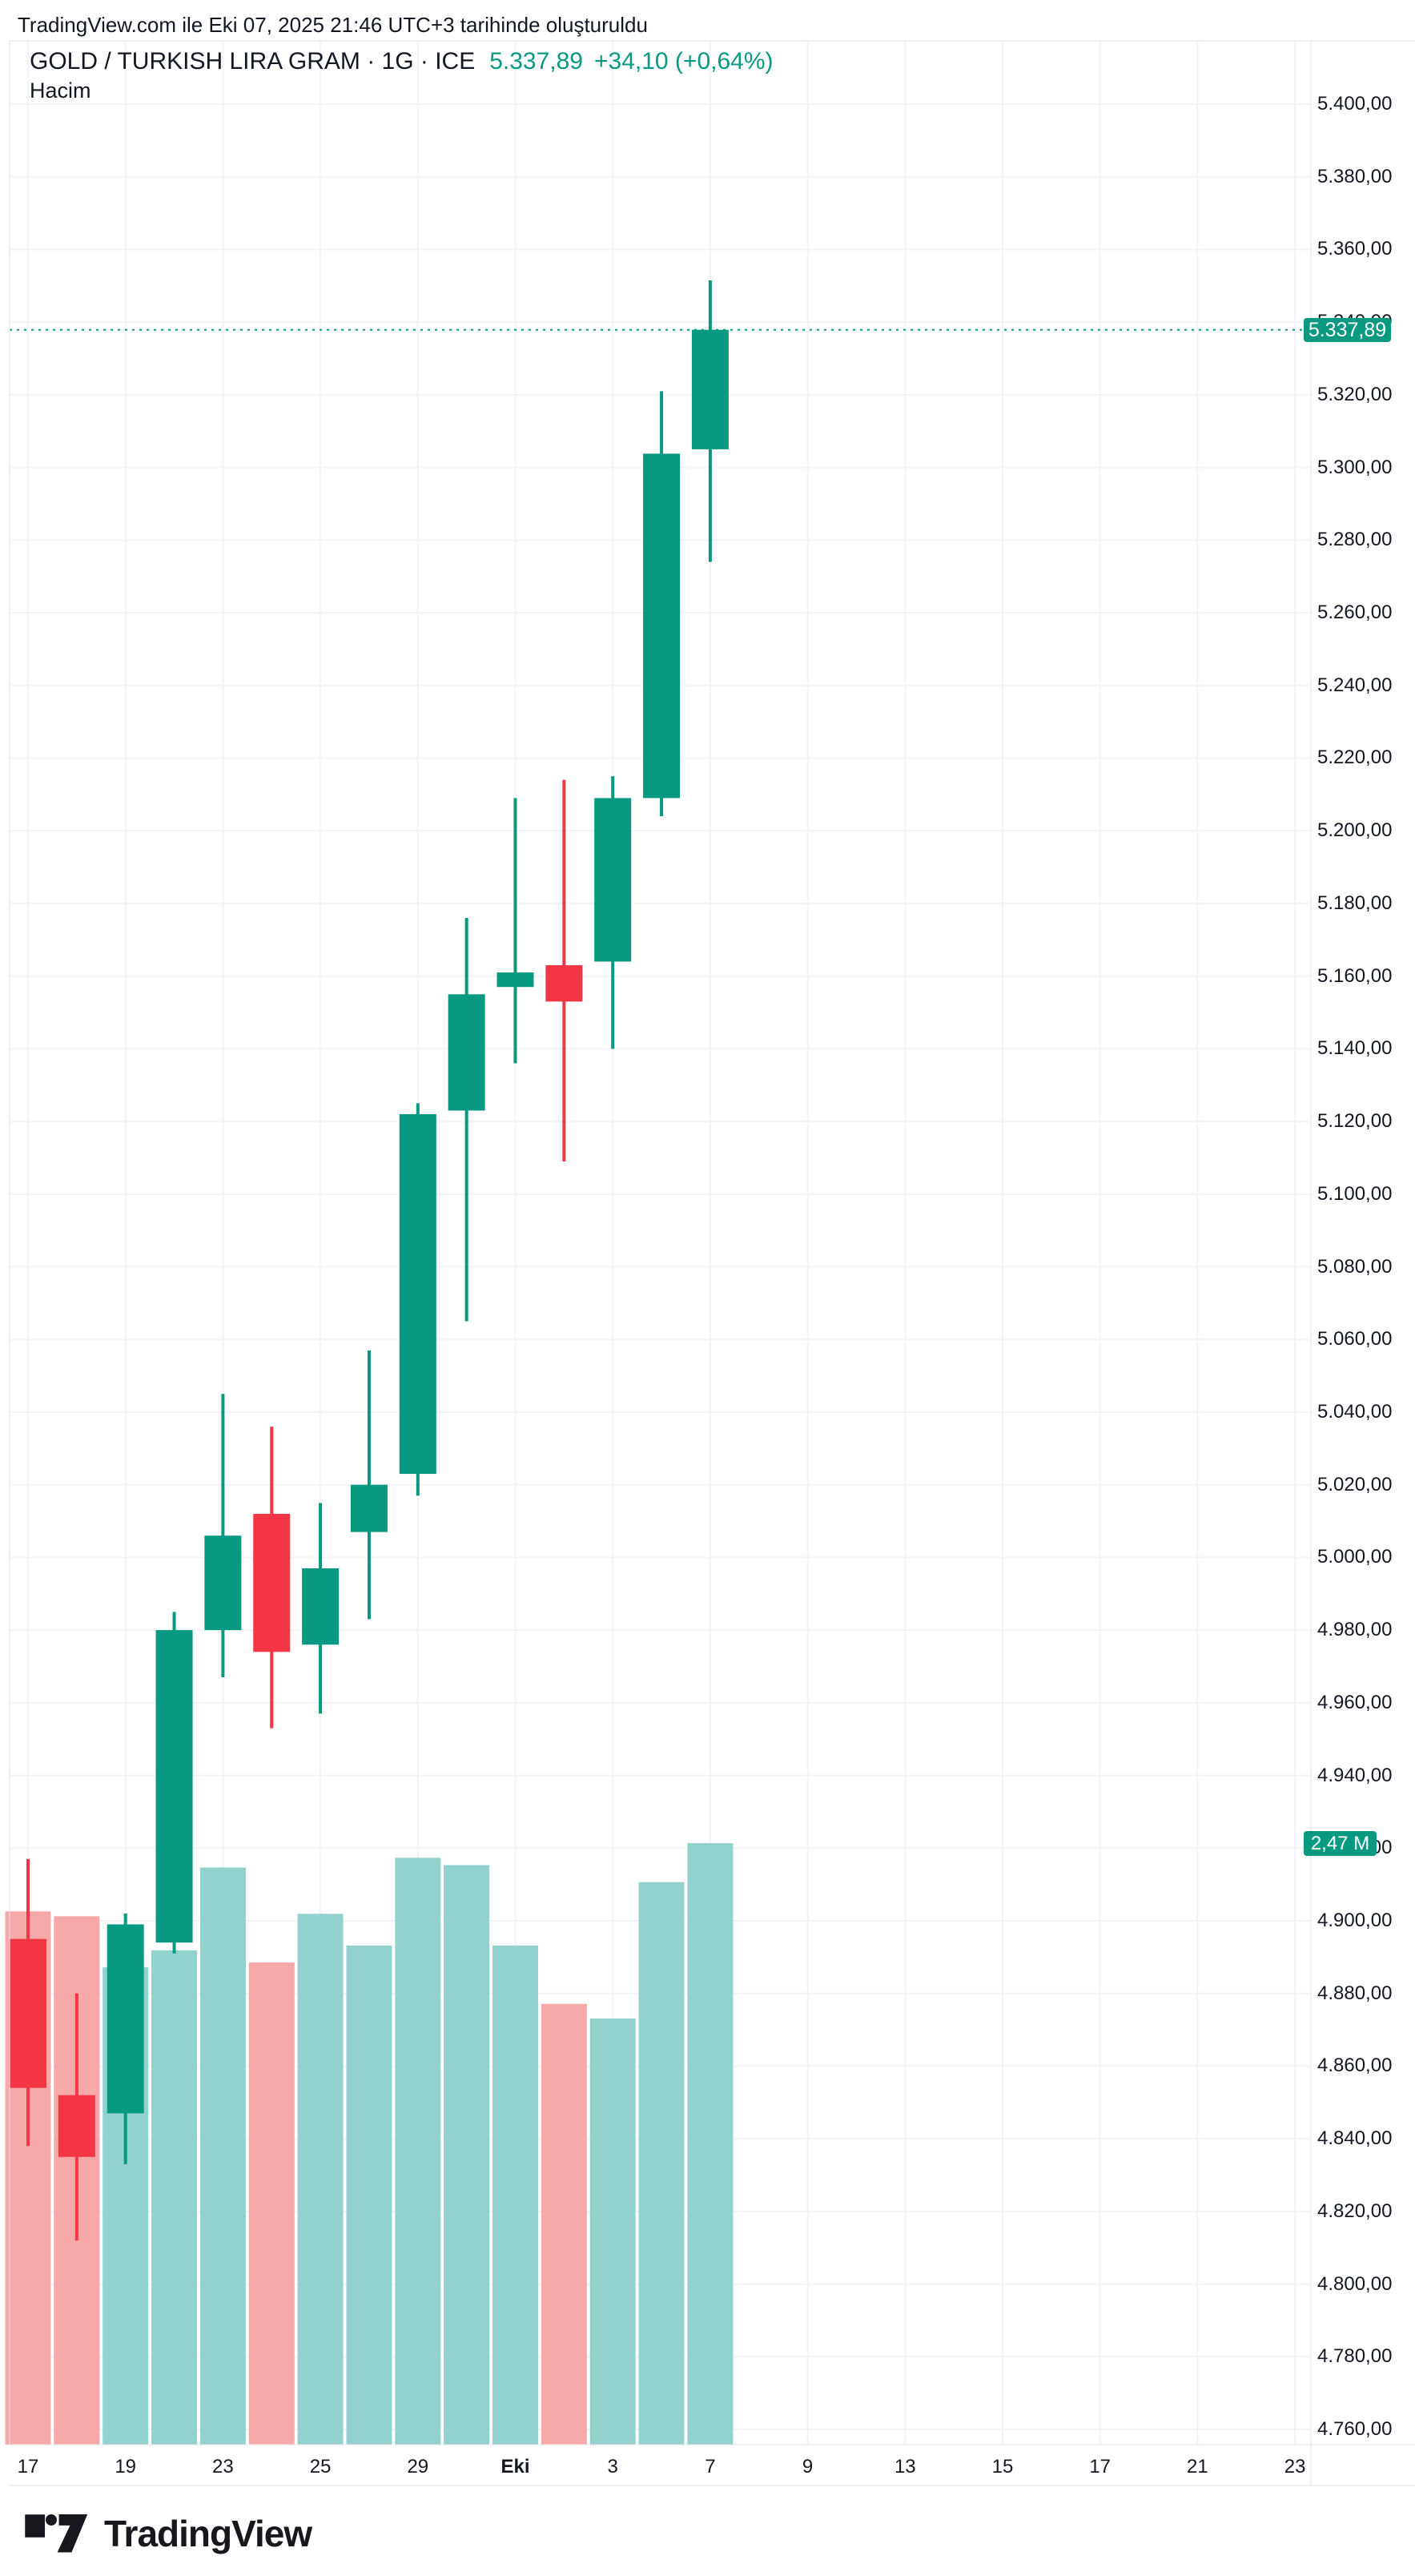 The height and width of the screenshot is (2576, 1415). Describe the element at coordinates (1355, 1557) in the screenshot. I see `price-tick-label: 5.000,00` at that location.